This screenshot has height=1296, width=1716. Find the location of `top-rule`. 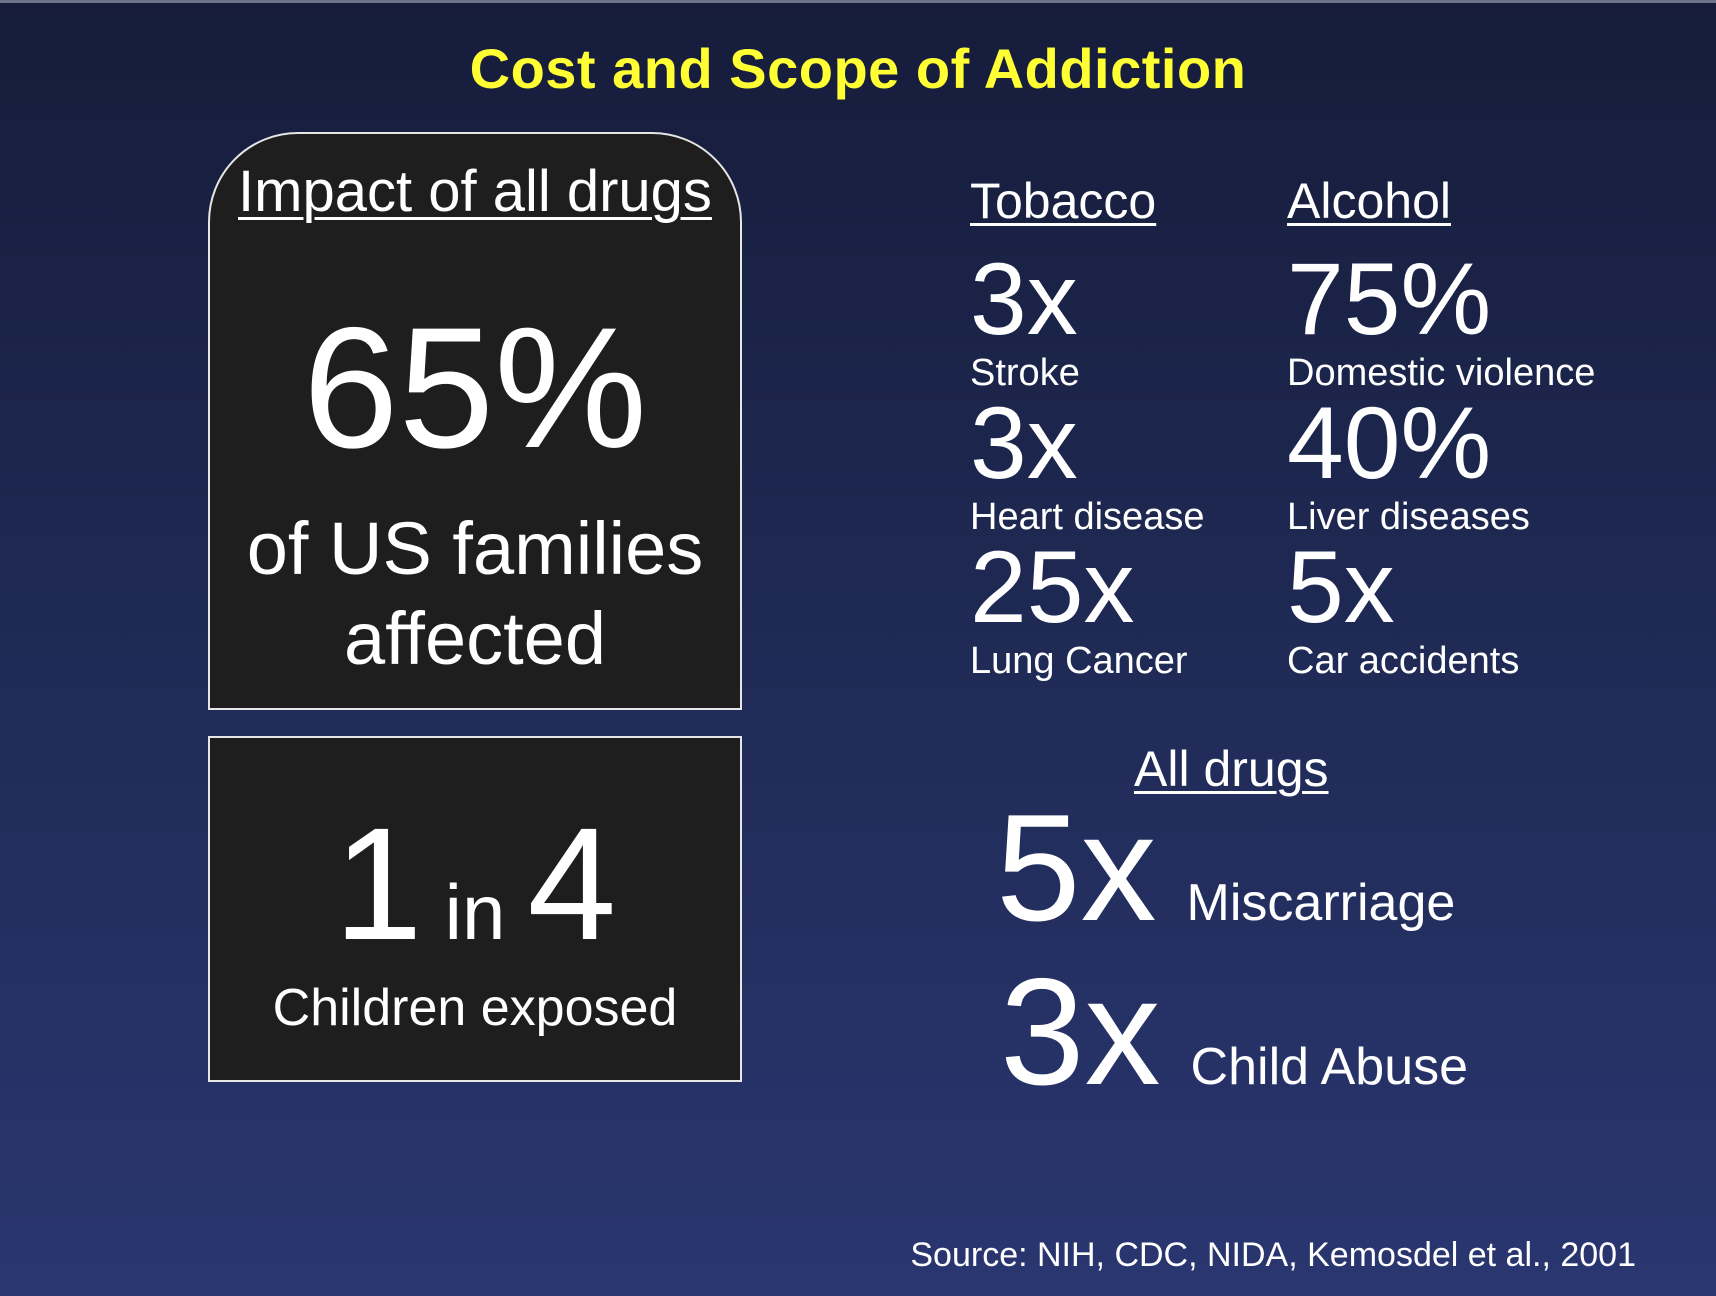

top-rule is located at coordinates (858, 1).